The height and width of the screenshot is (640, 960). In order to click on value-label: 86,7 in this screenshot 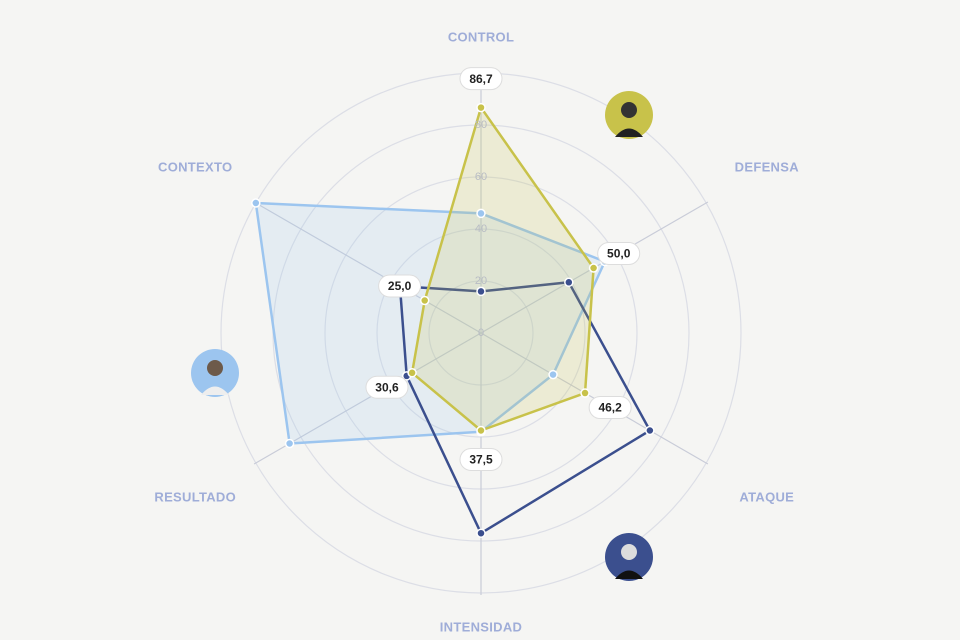, I will do `click(481, 79)`.